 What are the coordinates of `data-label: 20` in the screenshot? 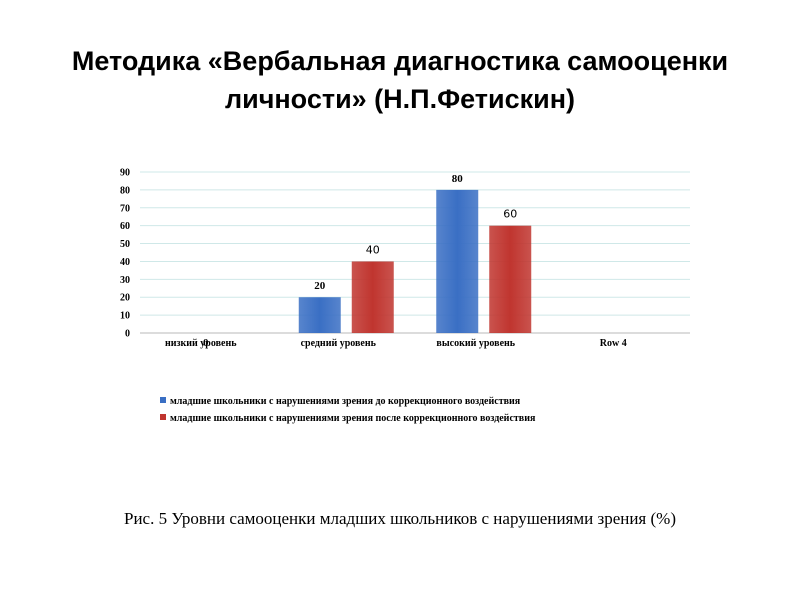 It's located at (320, 286).